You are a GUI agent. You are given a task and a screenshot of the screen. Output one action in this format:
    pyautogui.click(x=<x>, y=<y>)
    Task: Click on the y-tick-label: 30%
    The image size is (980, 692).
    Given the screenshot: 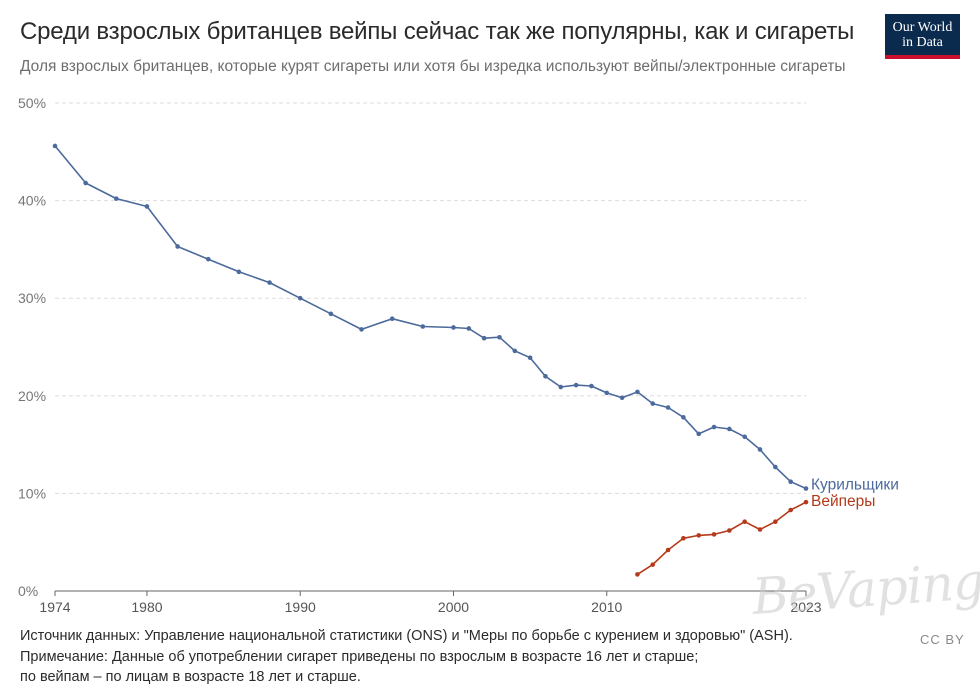 What is the action you would take?
    pyautogui.click(x=32, y=298)
    